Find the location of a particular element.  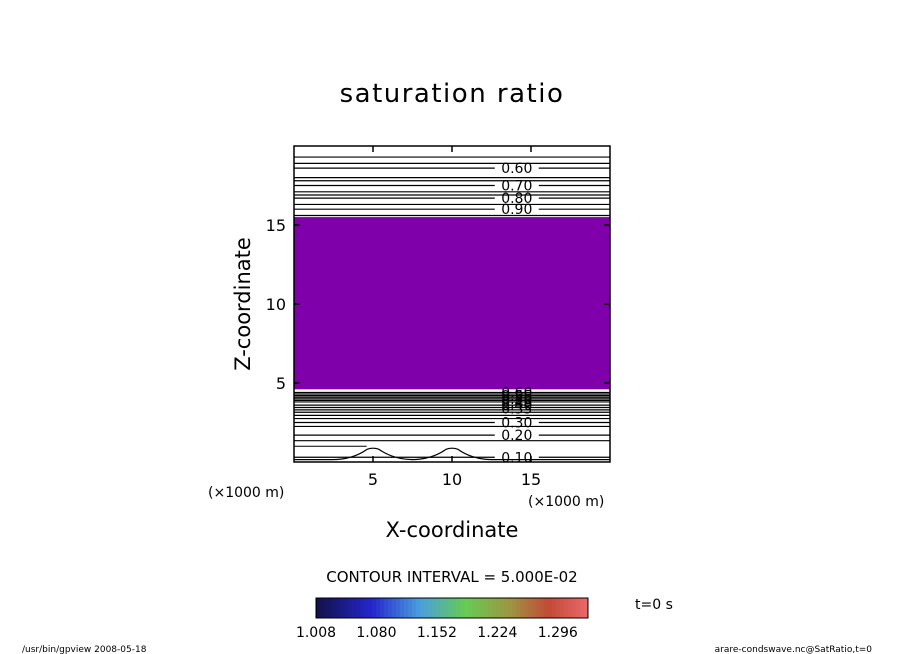

contour-label: 0.10 is located at coordinates (516, 458).